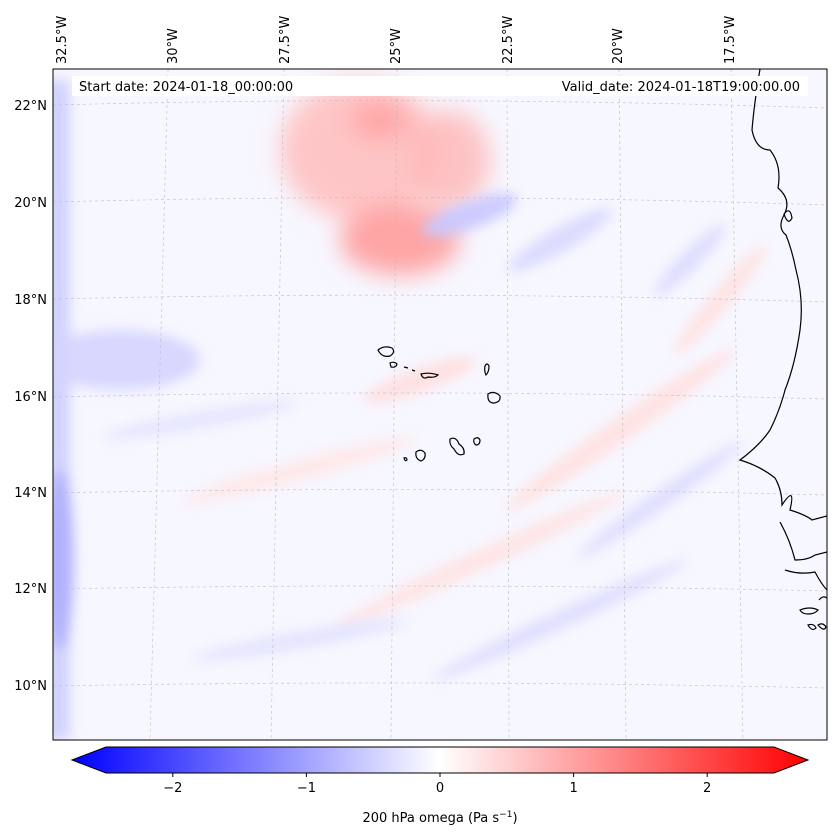 The image size is (837, 839). What do you see at coordinates (782, 350) in the screenshot?
I see `africa-coastline` at bounding box center [782, 350].